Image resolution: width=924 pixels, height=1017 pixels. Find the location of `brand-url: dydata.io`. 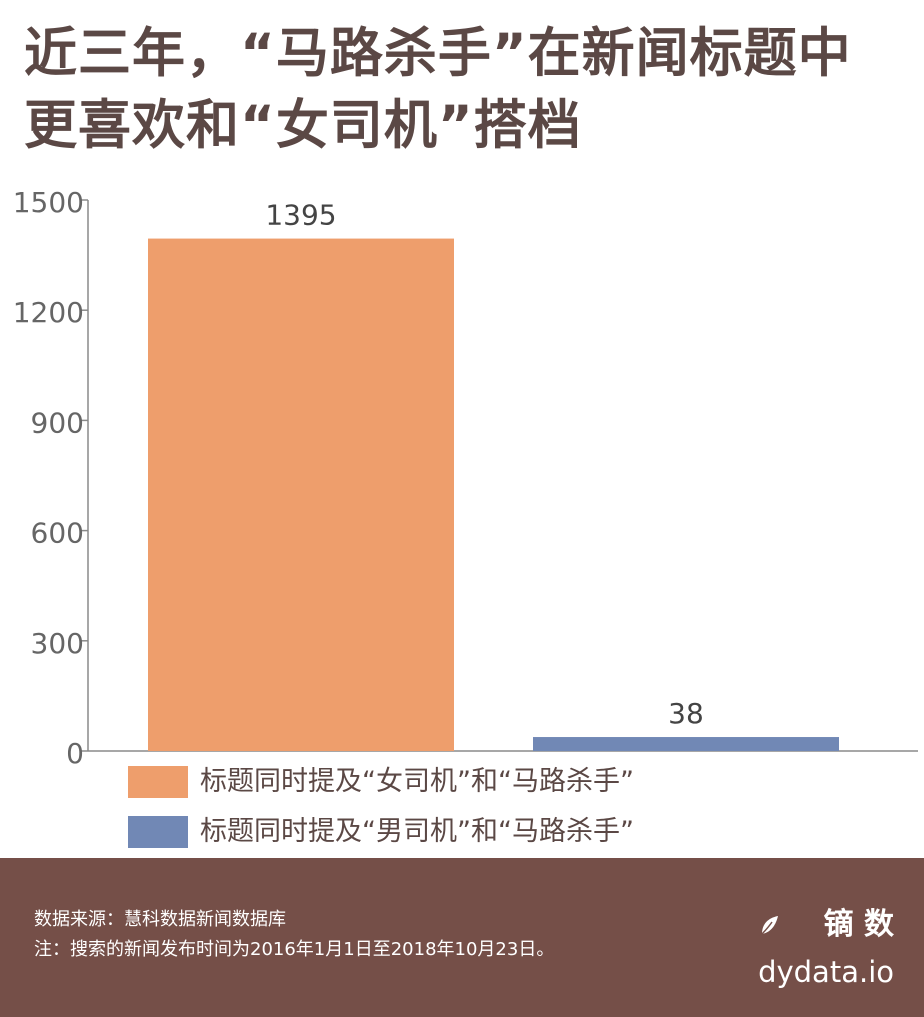

brand-url: dydata.io is located at coordinates (826, 972).